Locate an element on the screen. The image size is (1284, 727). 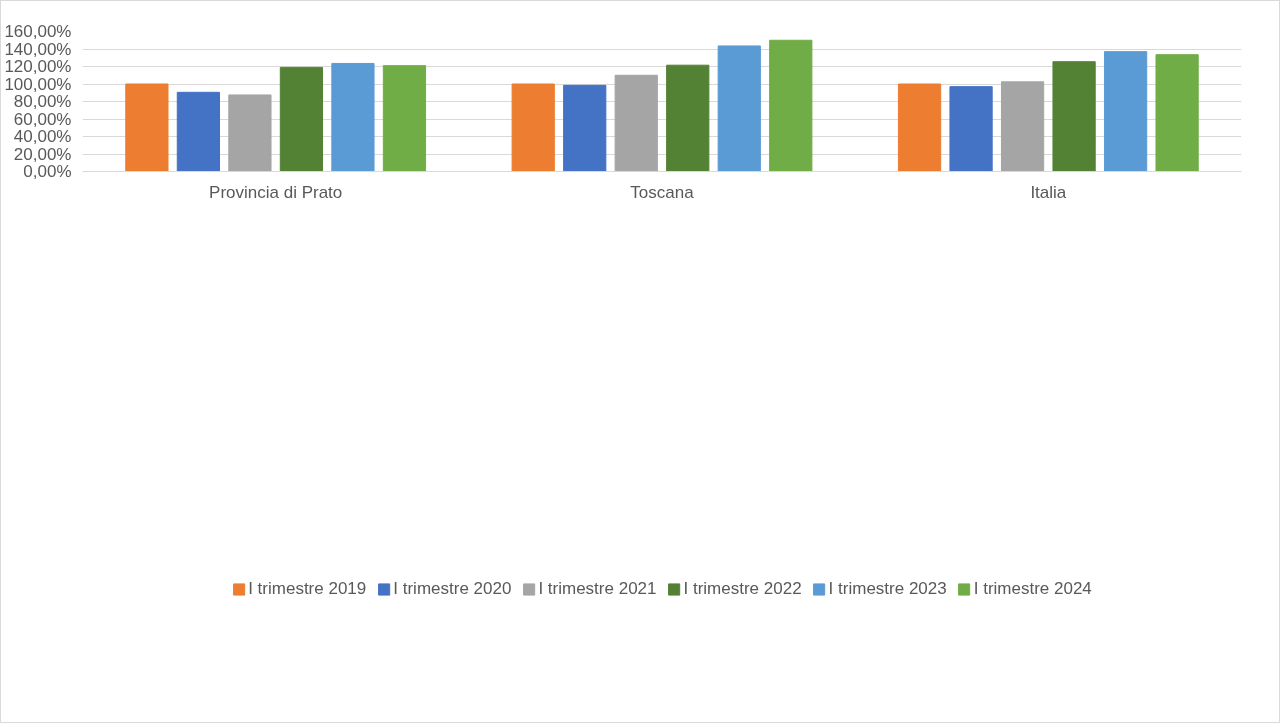
y-tick-label: 60,00% is located at coordinates (42, 119).